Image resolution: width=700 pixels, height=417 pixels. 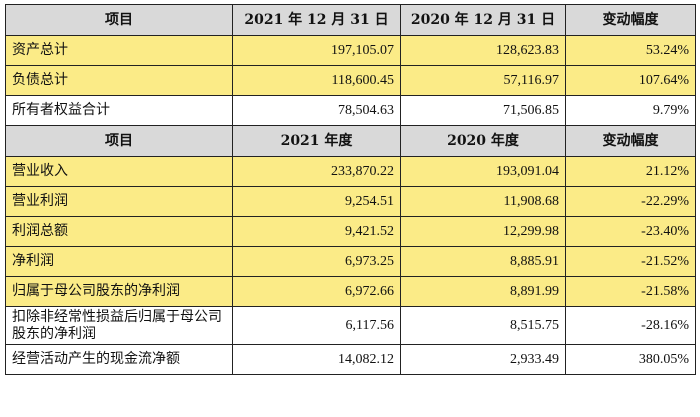 What do you see at coordinates (119, 291) in the screenshot?
I see `row-label: 归属于母公司股东的净利润` at bounding box center [119, 291].